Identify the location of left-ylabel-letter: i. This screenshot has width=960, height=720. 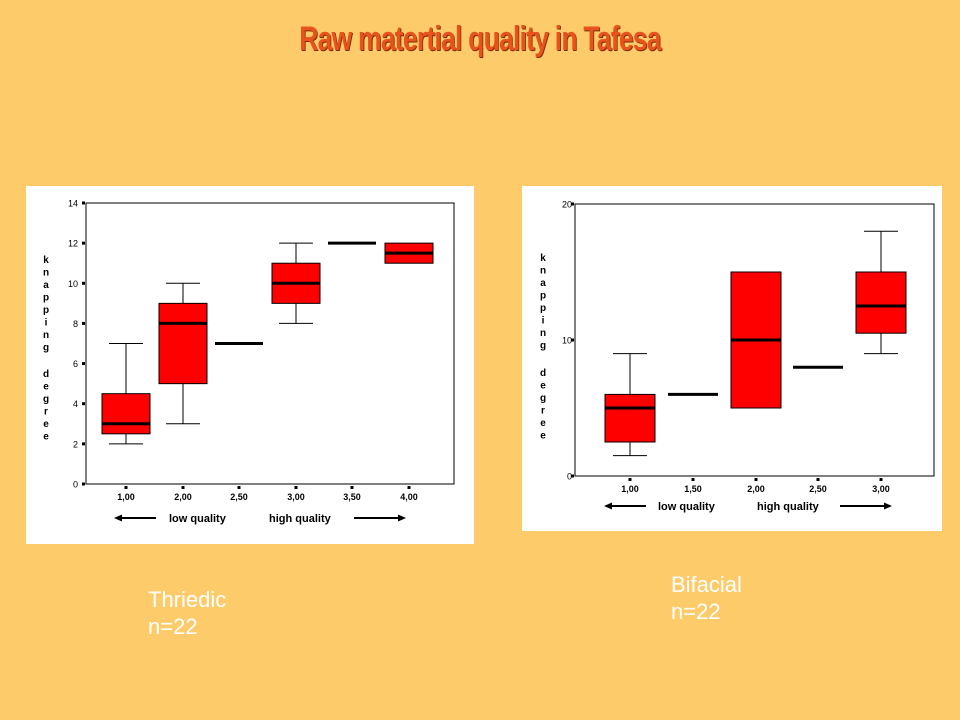
(46, 323).